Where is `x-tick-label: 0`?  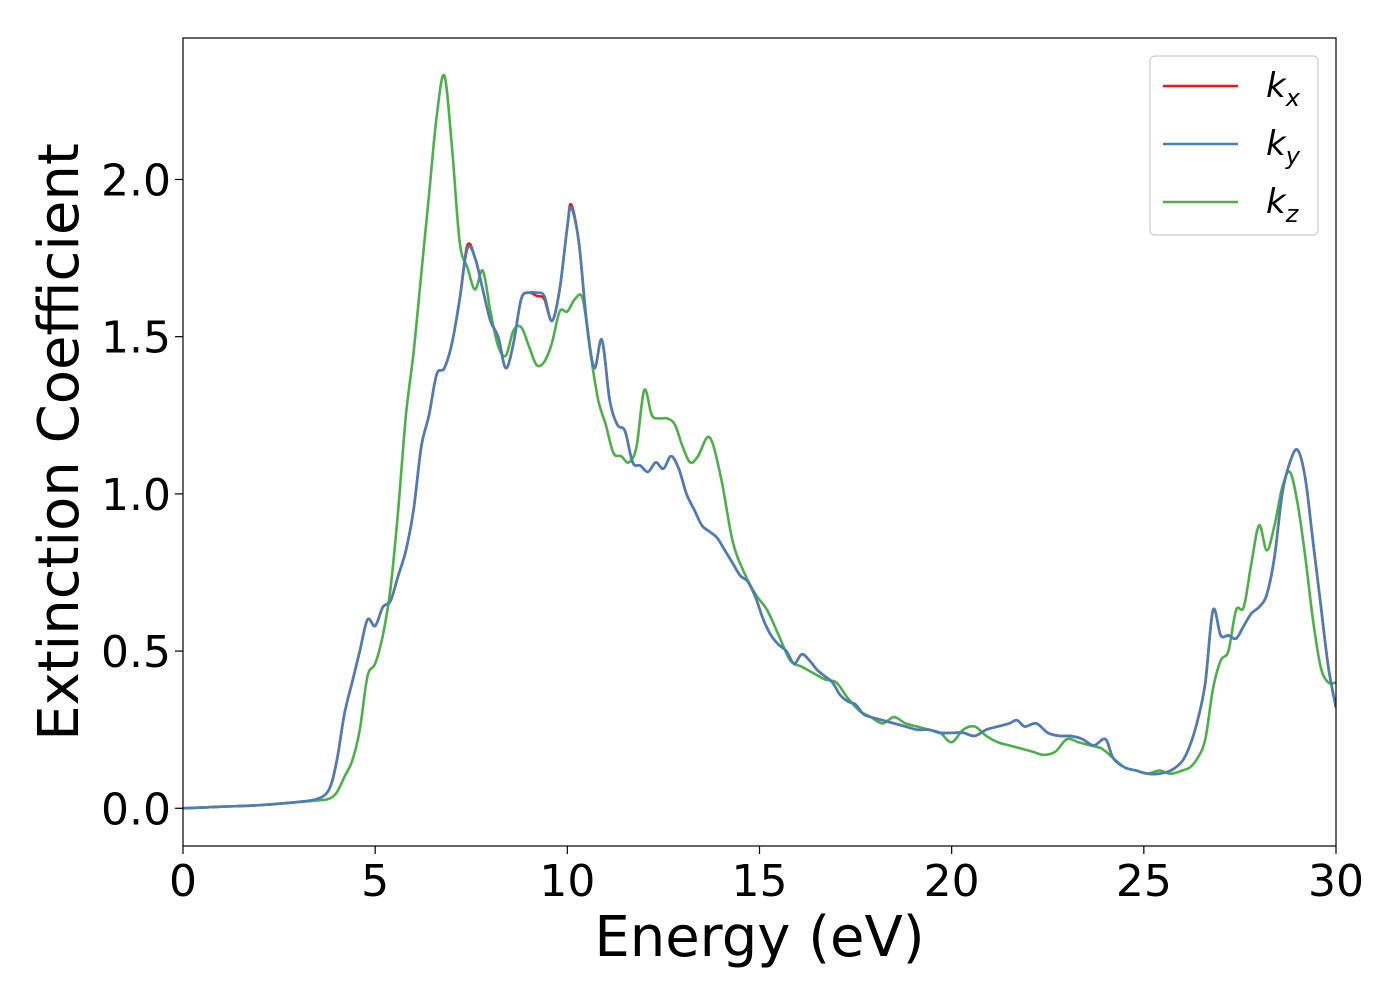 x-tick-label: 0 is located at coordinates (183, 881).